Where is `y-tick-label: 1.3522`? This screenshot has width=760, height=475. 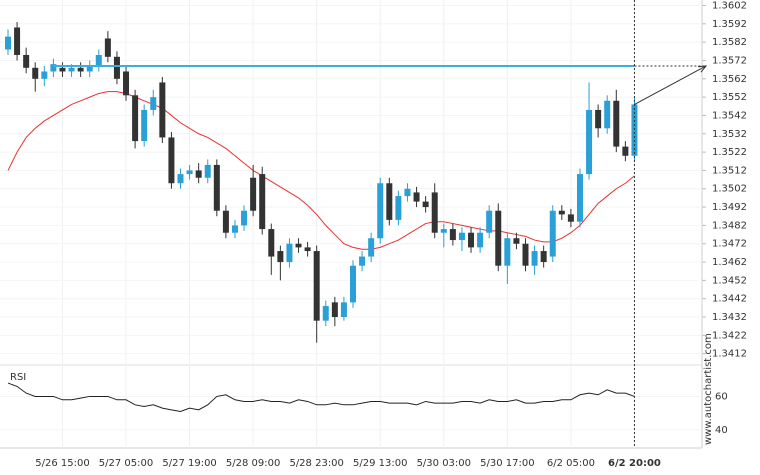 y-tick-label: 1.3522 is located at coordinates (729, 152).